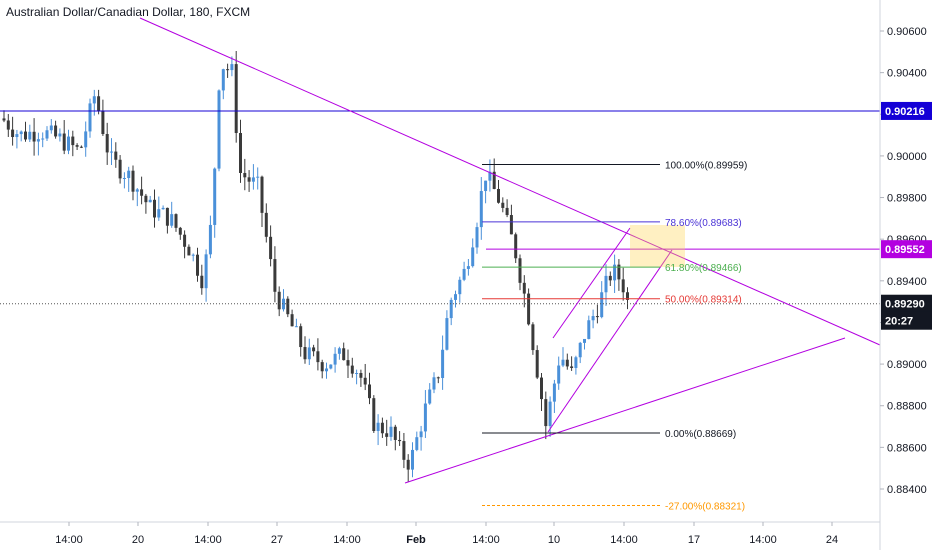 The image size is (932, 550). I want to click on price-badge-label: 20:27, so click(899, 322).